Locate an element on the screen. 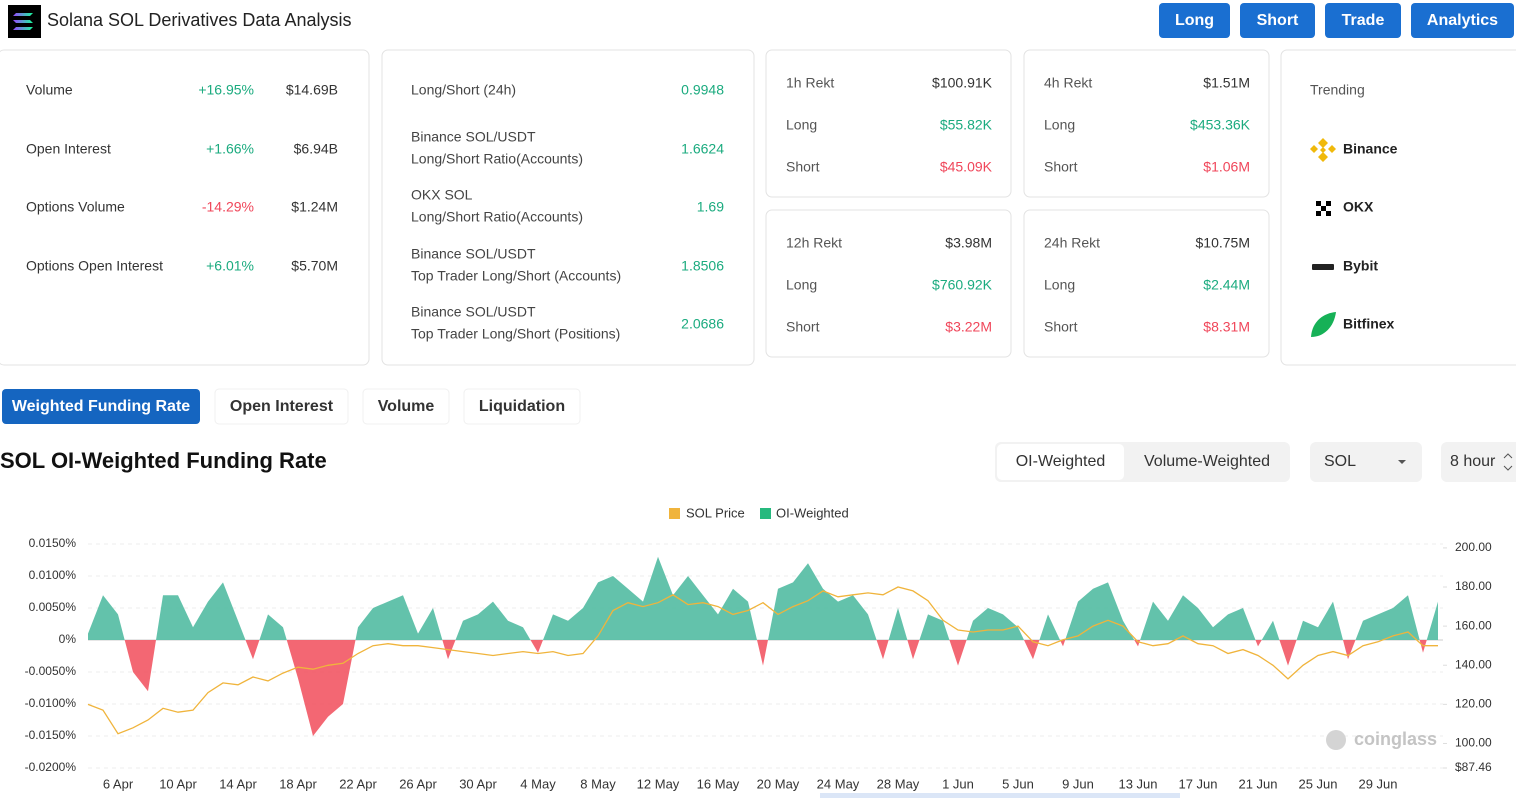 Image resolution: width=1516 pixels, height=798 pixels. tab-label: Liquidation is located at coordinates (522, 406).